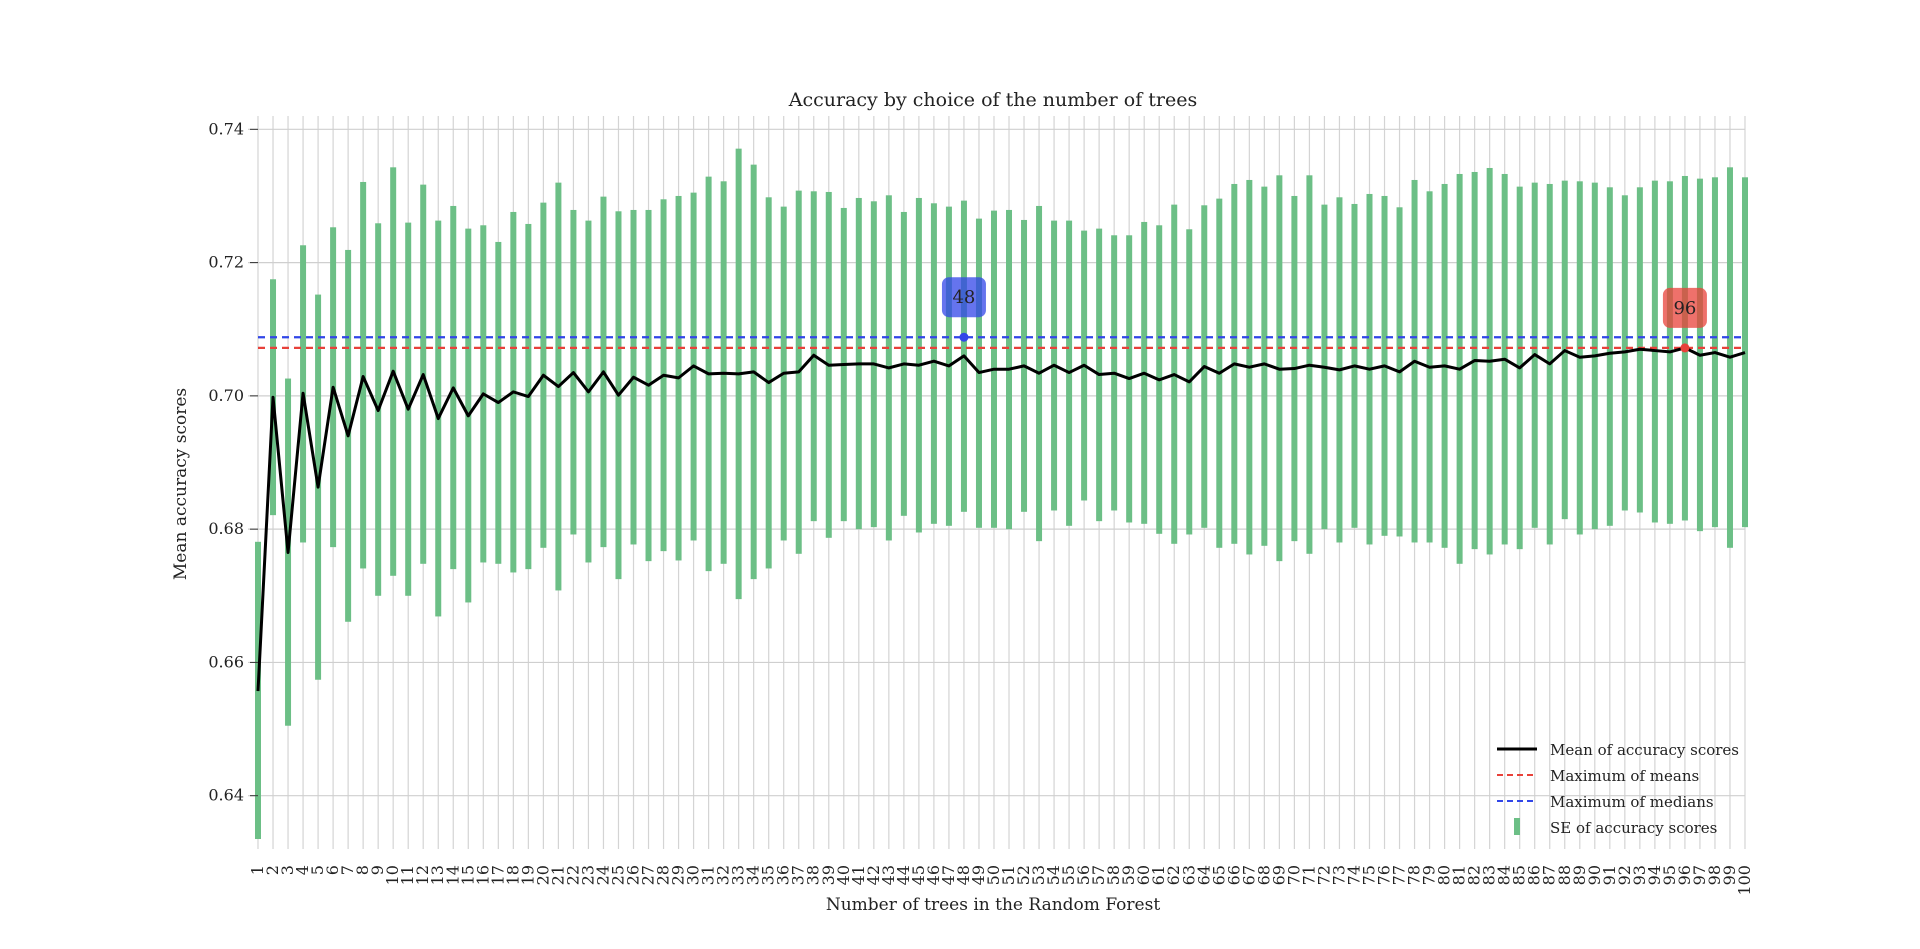 The width and height of the screenshot is (1920, 949). Describe the element at coordinates (753, 875) in the screenshot. I see `x-tick-label: 34` at that location.